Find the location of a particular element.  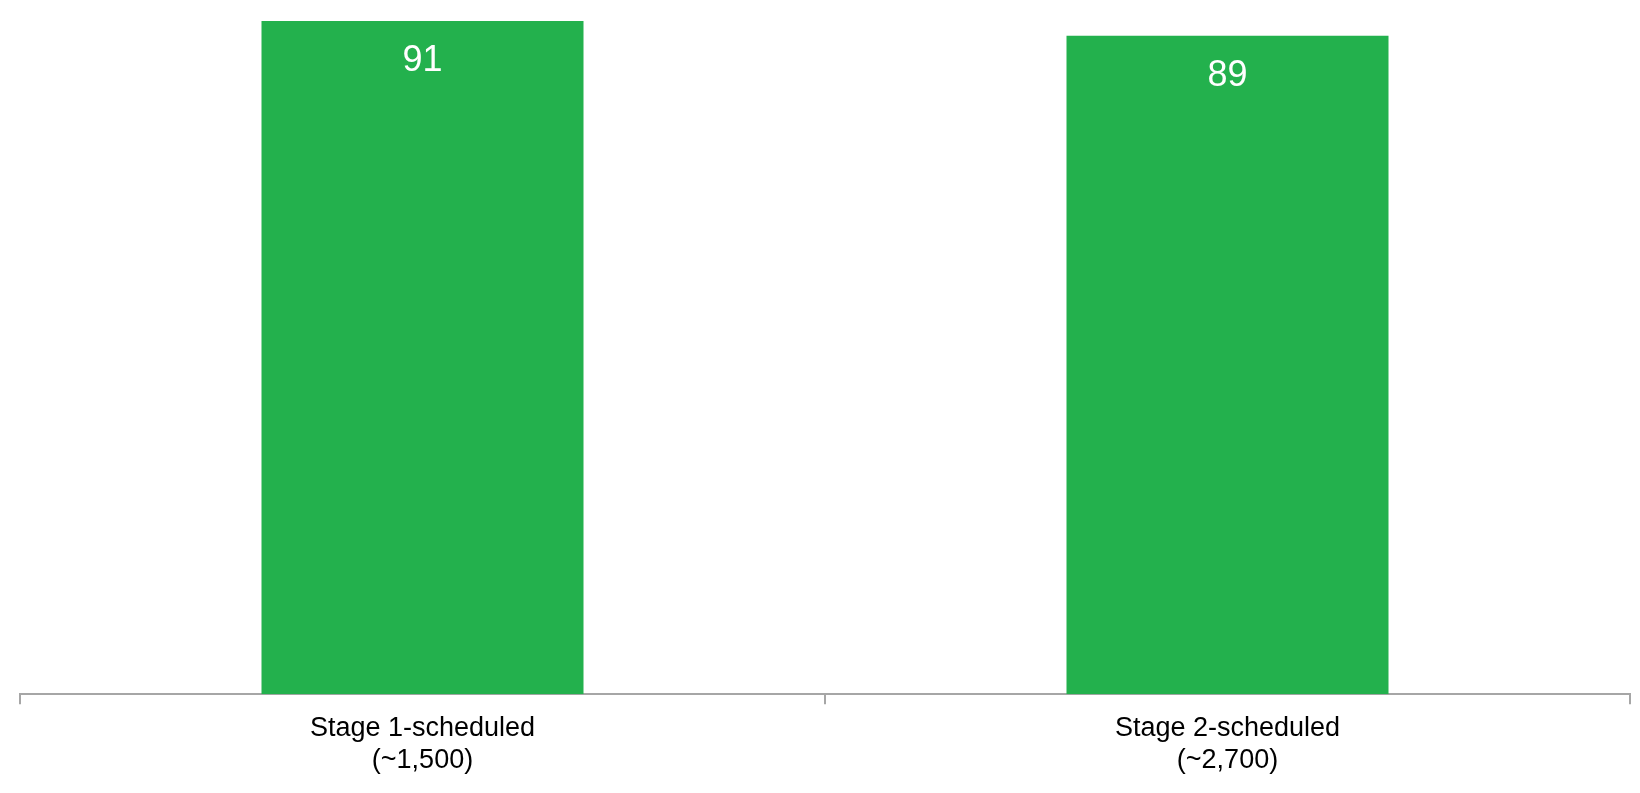

x-tick-label: Stage 1-scheduled (~1,500) is located at coordinates (422, 743).